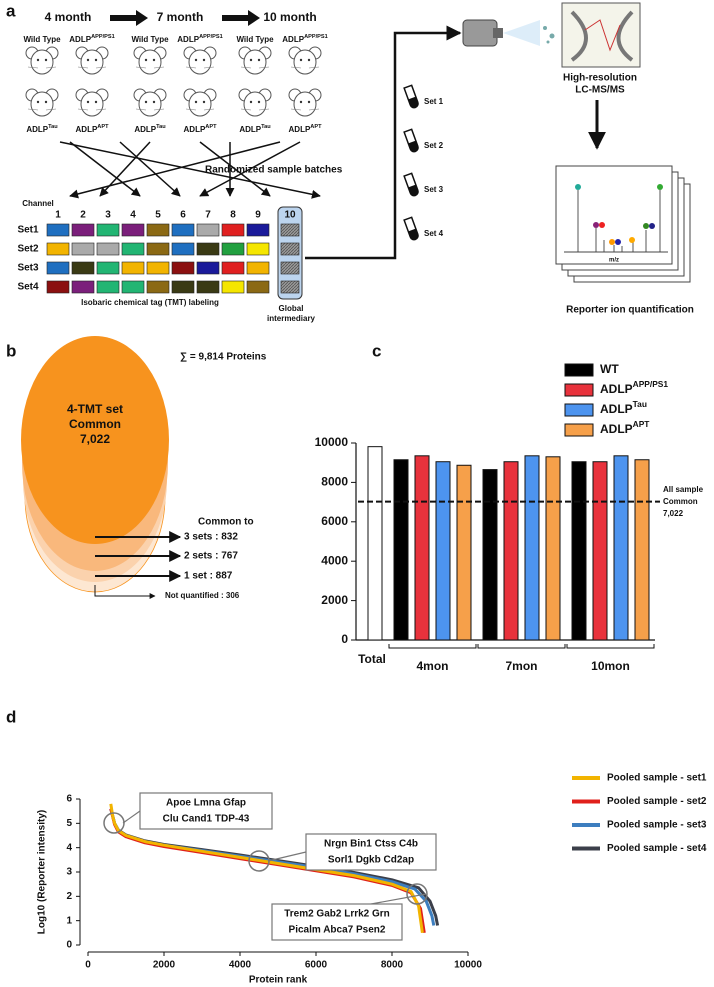  I want to click on total-label: ∑ = 9,814 Proteins, so click(223, 357).